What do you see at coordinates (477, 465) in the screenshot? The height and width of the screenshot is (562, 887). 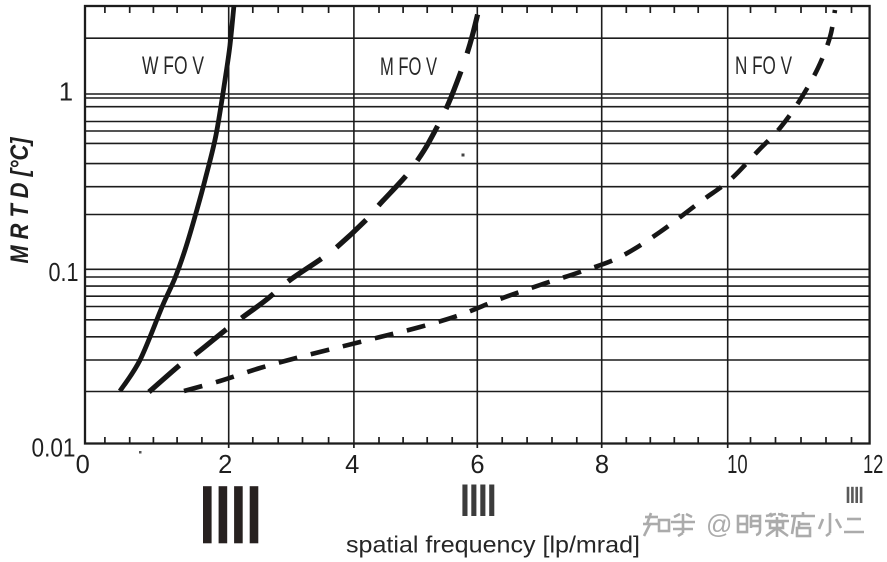 I see `svg-text: 6` at bounding box center [477, 465].